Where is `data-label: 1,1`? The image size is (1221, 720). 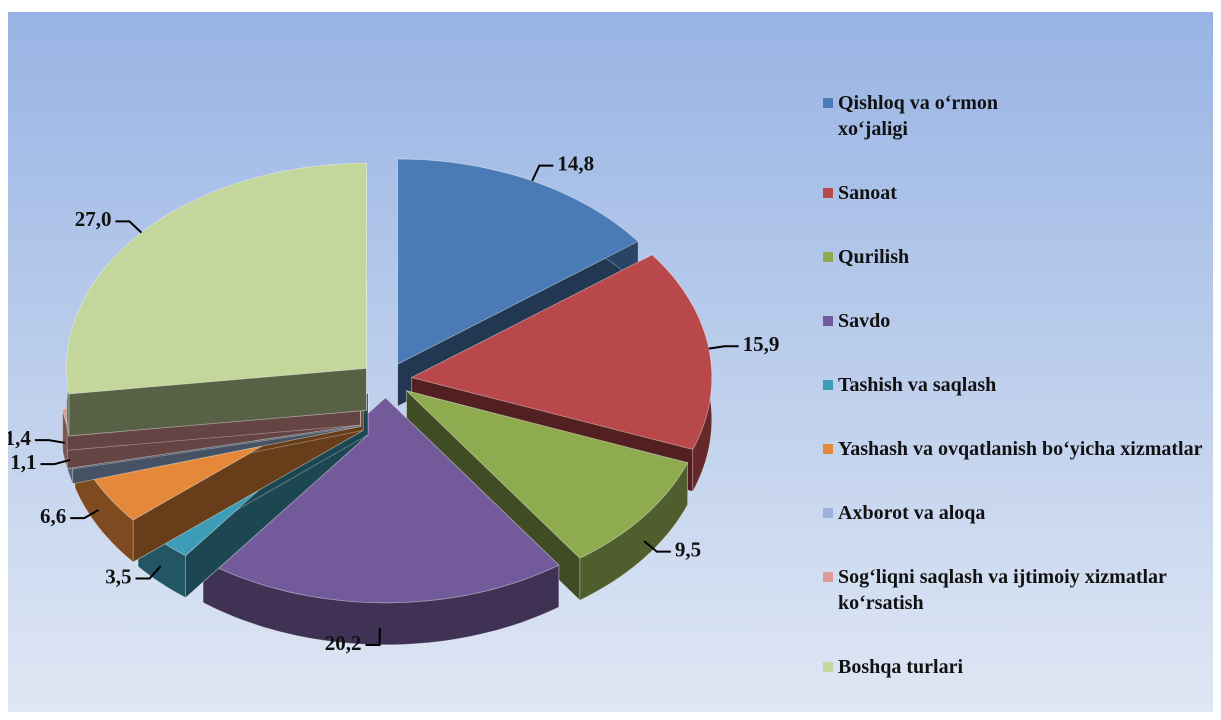 data-label: 1,1 is located at coordinates (23, 462).